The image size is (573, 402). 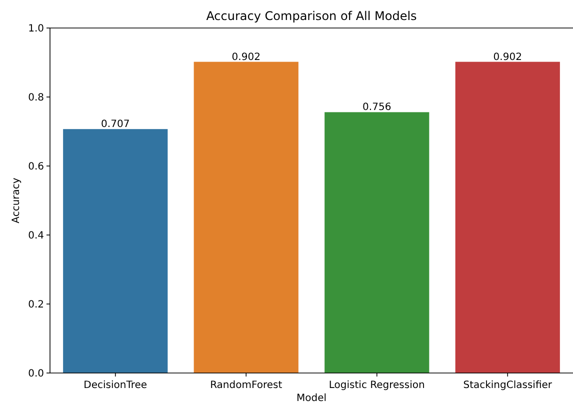 What do you see at coordinates (376, 385) in the screenshot?
I see `x-tick-label: Logistic Regression` at bounding box center [376, 385].